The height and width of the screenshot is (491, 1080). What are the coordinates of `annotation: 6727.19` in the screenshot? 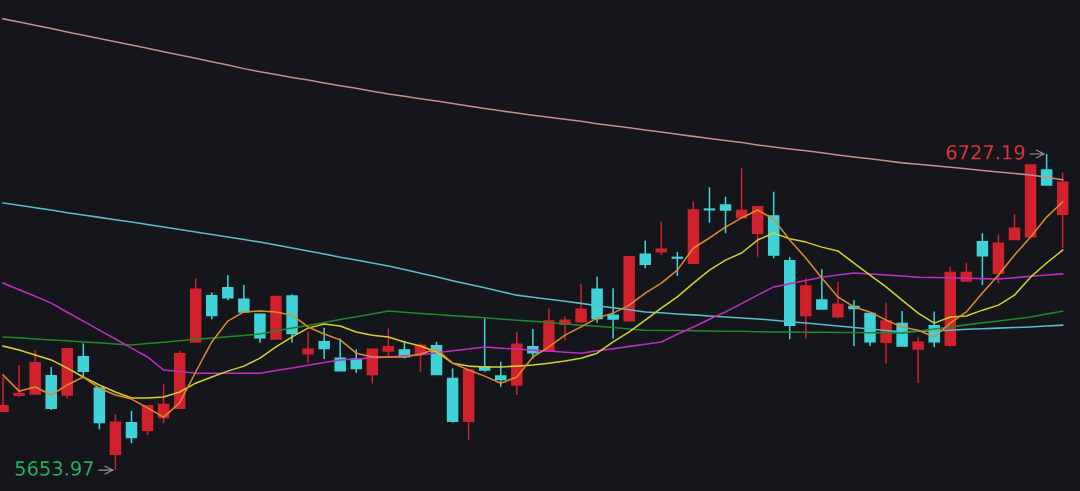 It's located at (985, 152).